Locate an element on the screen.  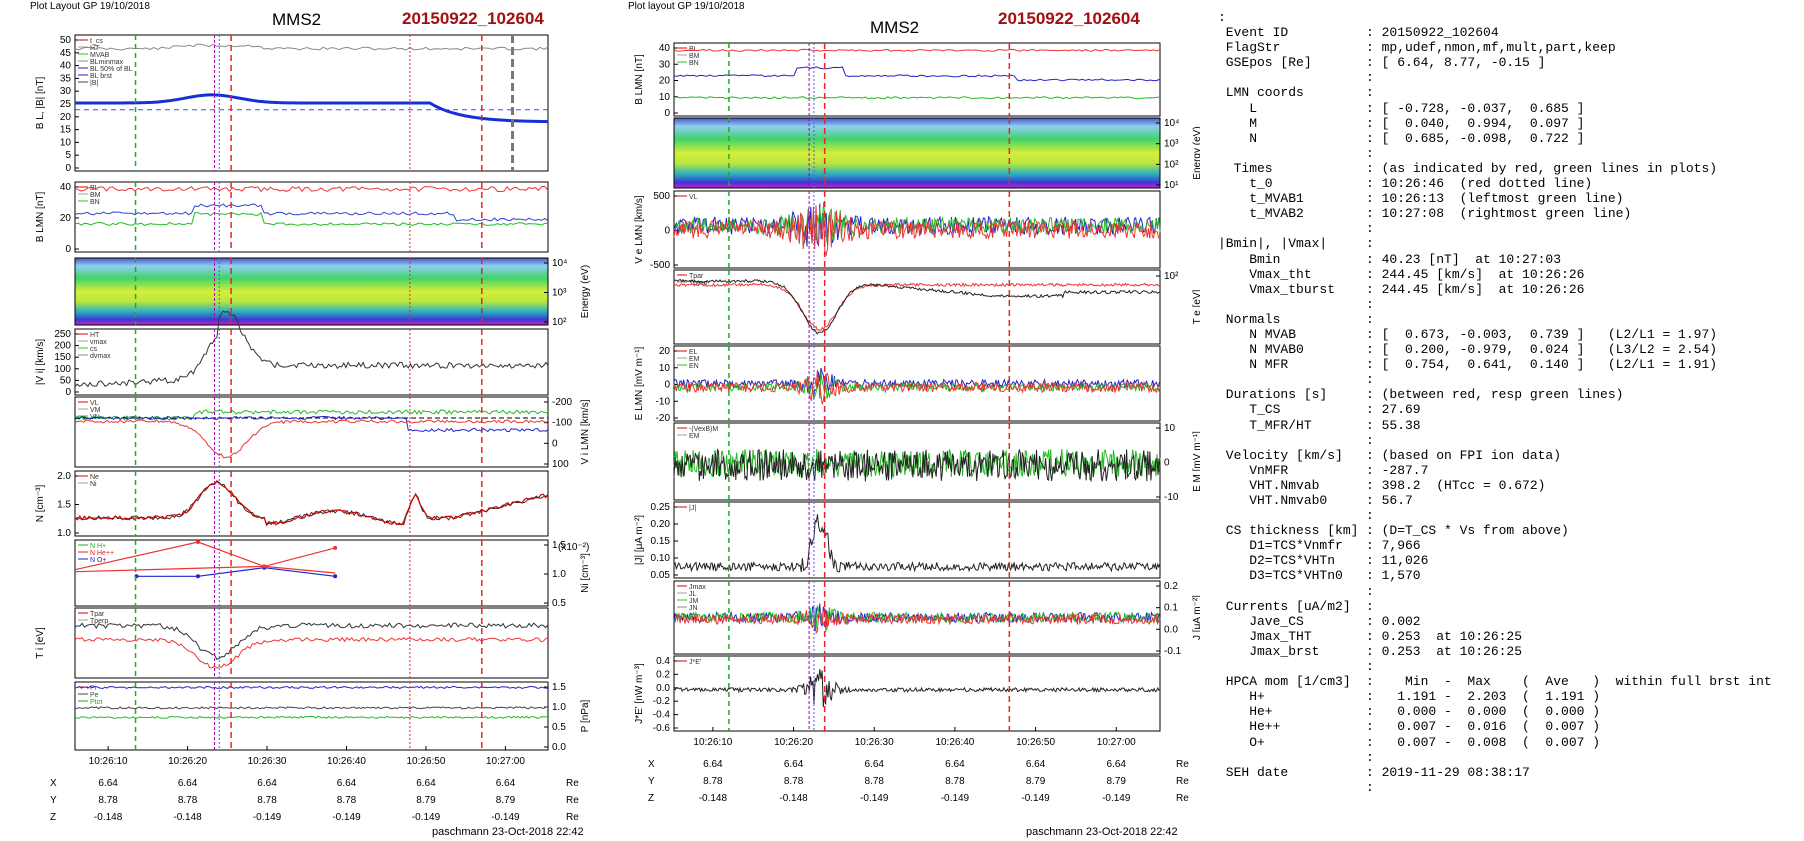
O-data-point is located at coordinates (335, 576).